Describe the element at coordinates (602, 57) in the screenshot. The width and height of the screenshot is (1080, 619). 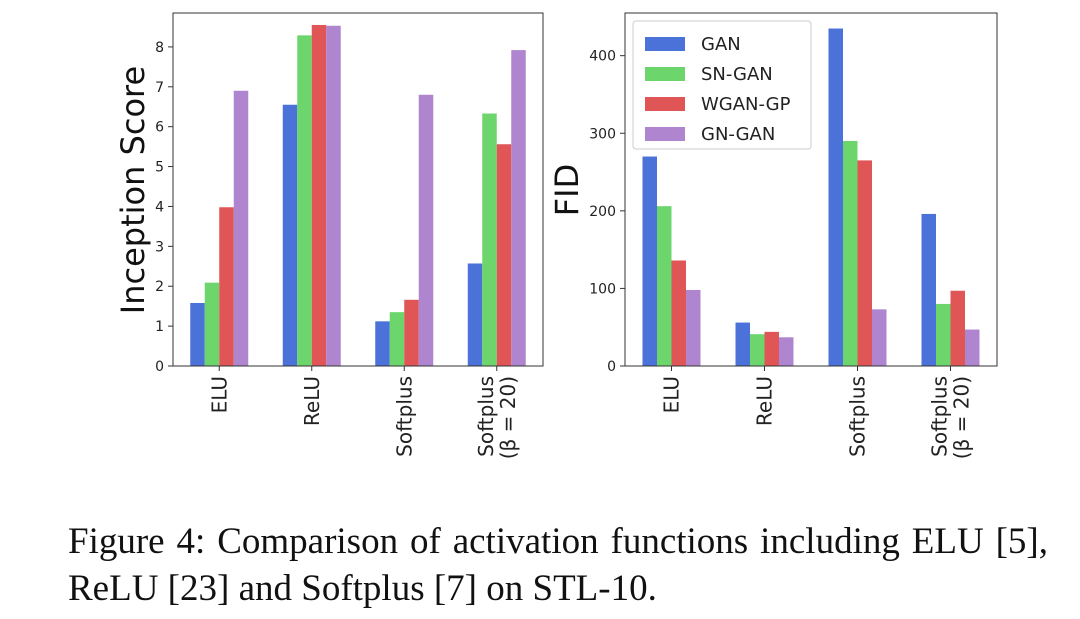
I see `y-tick-label: 400` at that location.